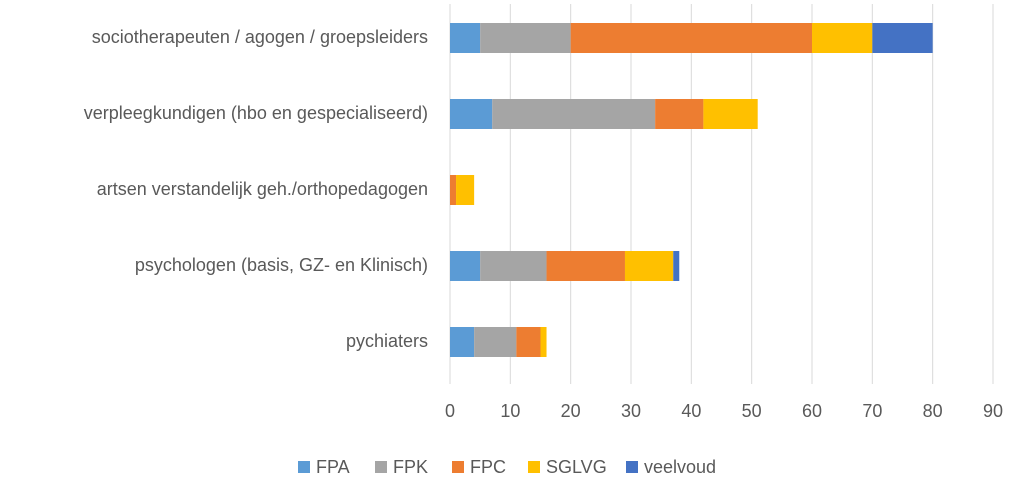  What do you see at coordinates (410, 467) in the screenshot?
I see `legend-label: FPK` at bounding box center [410, 467].